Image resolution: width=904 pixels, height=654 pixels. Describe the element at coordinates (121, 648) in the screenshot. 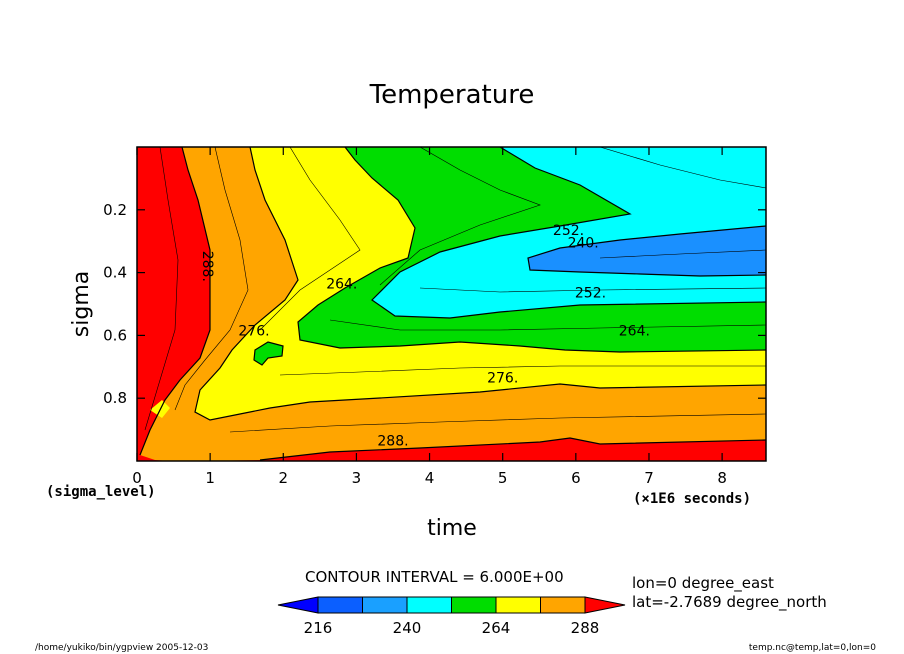

I see `footer-left: /home/yukiko/bin/ygpview 2005-12-03` at that location.